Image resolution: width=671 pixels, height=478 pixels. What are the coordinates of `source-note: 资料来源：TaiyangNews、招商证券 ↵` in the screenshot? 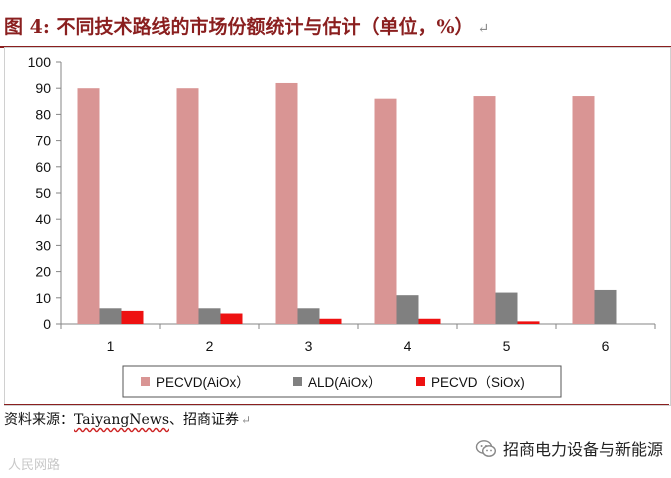 It's located at (336, 419).